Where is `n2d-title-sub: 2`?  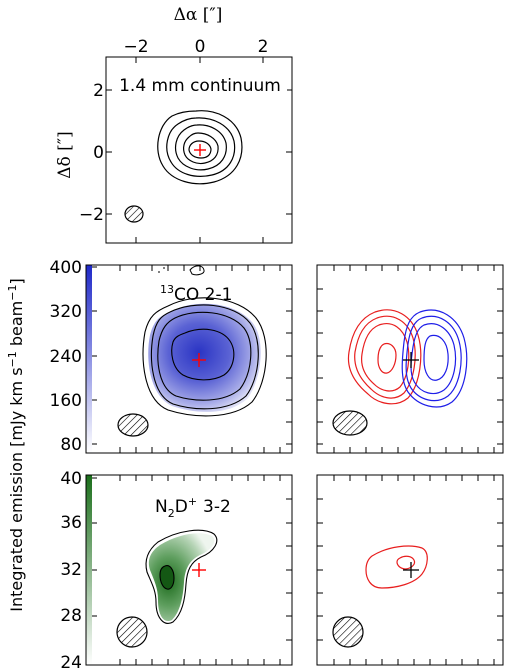 n2d-title-sub: 2 is located at coordinates (171, 513).